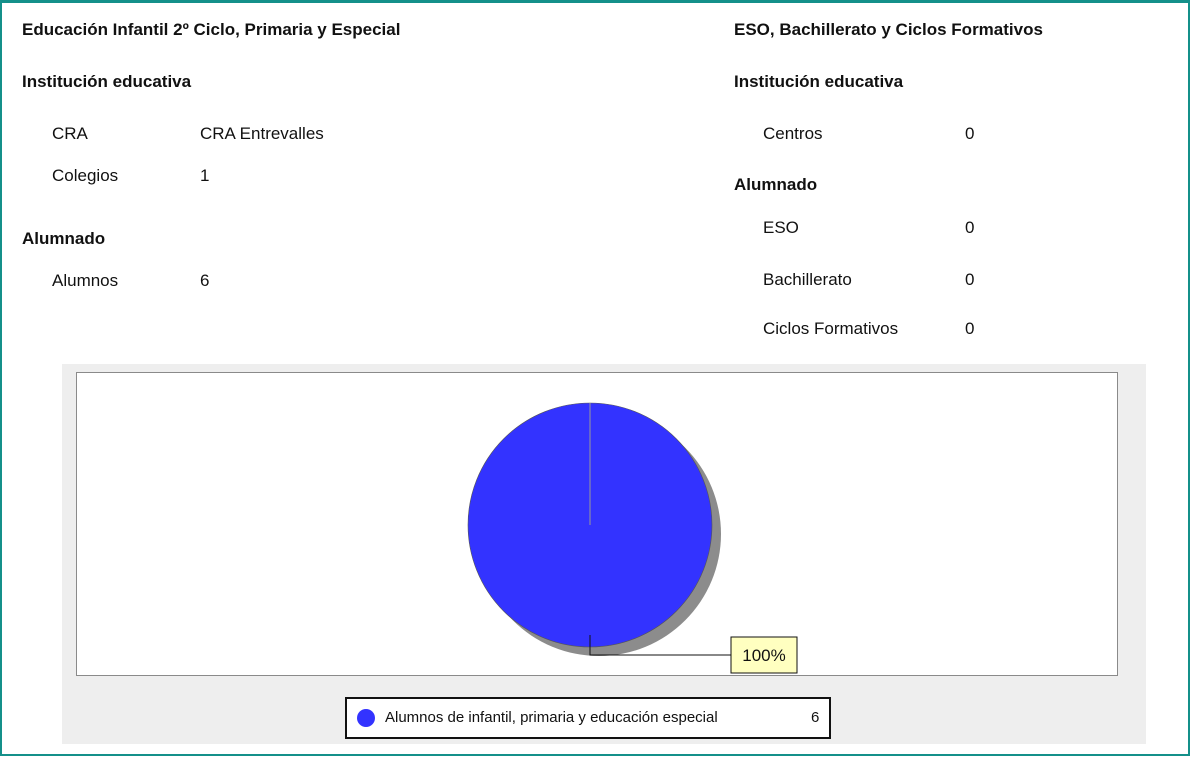 The height and width of the screenshot is (760, 1194). I want to click on left-students-heading: Alumnado, so click(64, 238).